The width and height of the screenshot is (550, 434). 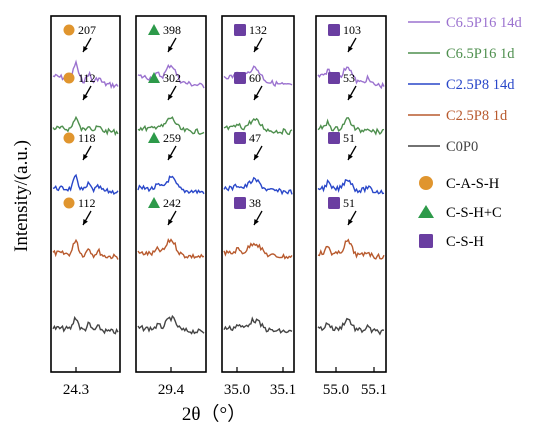 What do you see at coordinates (426, 211) in the screenshot?
I see `legend-triangle-marker` at bounding box center [426, 211].